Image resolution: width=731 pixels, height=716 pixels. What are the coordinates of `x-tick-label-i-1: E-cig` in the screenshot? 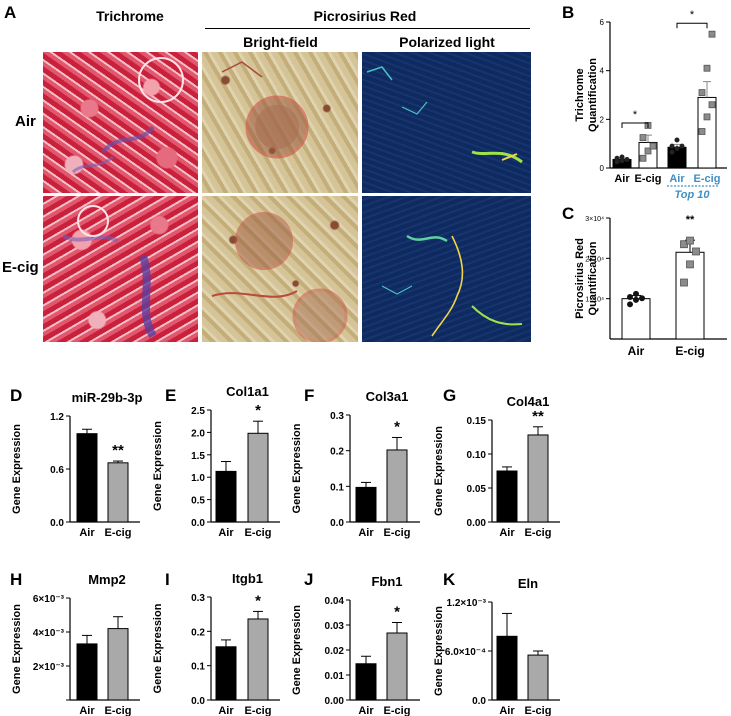 It's located at (258, 710).